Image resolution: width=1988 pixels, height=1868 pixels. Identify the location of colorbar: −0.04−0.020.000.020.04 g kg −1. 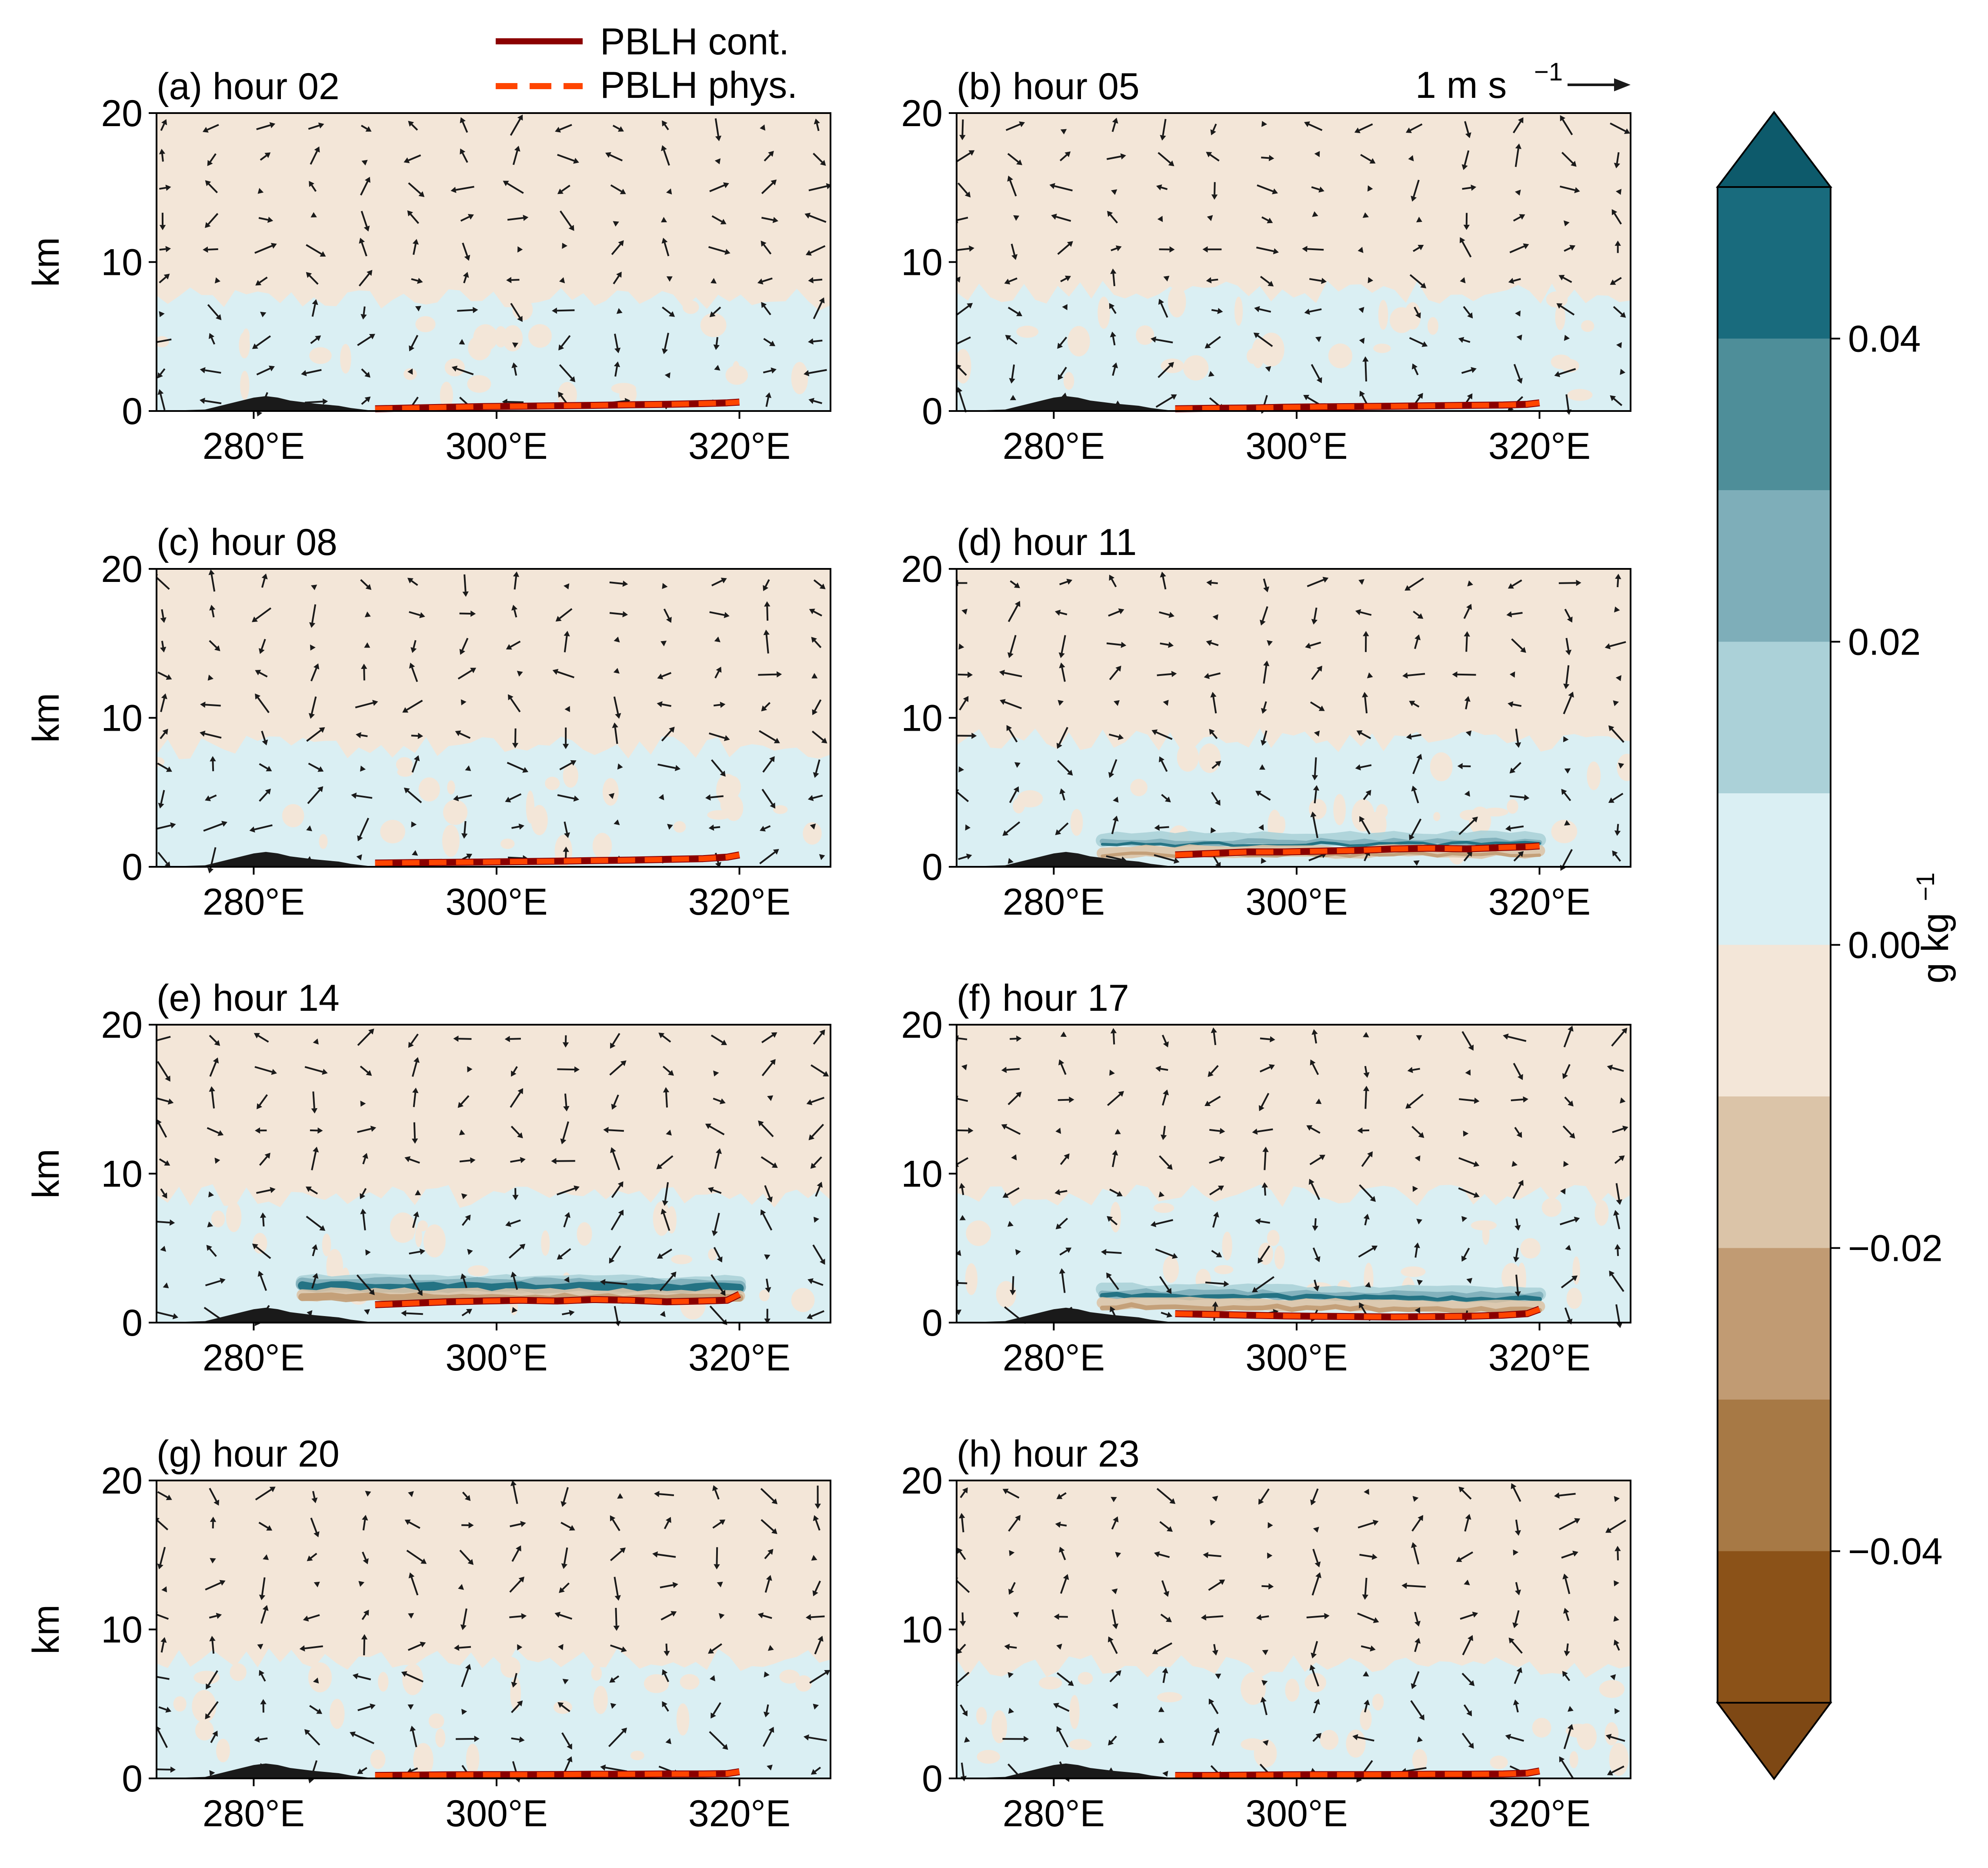
(1835, 945).